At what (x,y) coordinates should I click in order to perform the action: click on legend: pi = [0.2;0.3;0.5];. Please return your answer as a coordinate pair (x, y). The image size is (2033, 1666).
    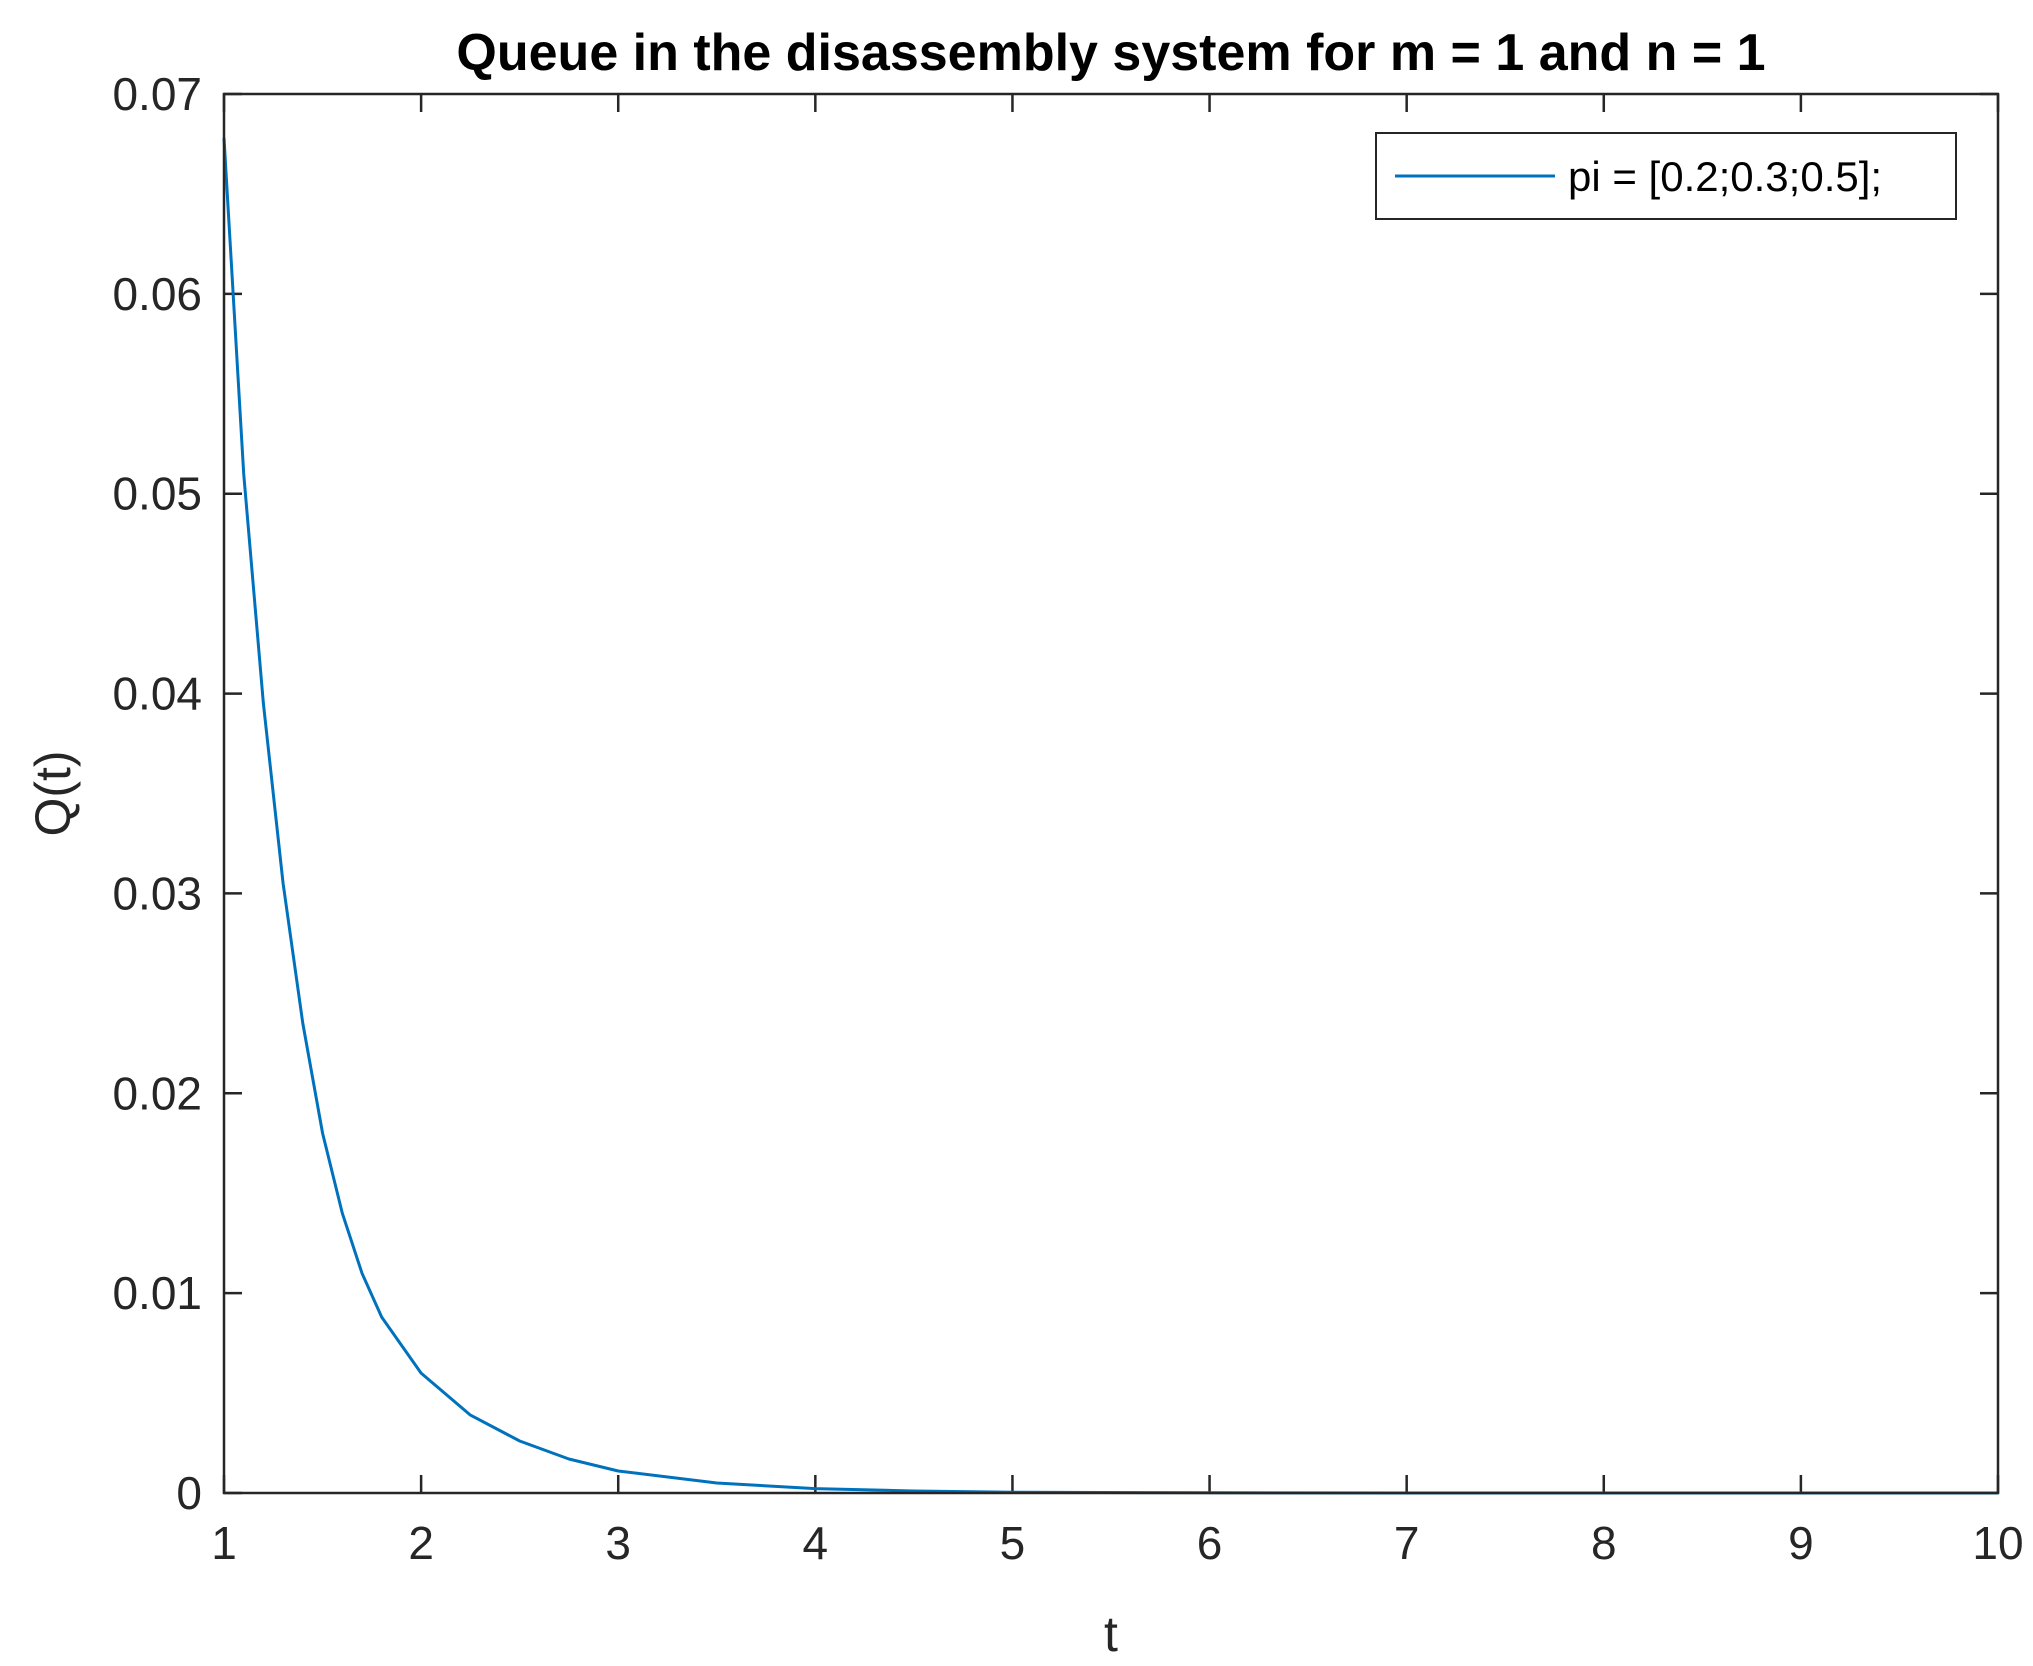
    Looking at the image, I should click on (1666, 176).